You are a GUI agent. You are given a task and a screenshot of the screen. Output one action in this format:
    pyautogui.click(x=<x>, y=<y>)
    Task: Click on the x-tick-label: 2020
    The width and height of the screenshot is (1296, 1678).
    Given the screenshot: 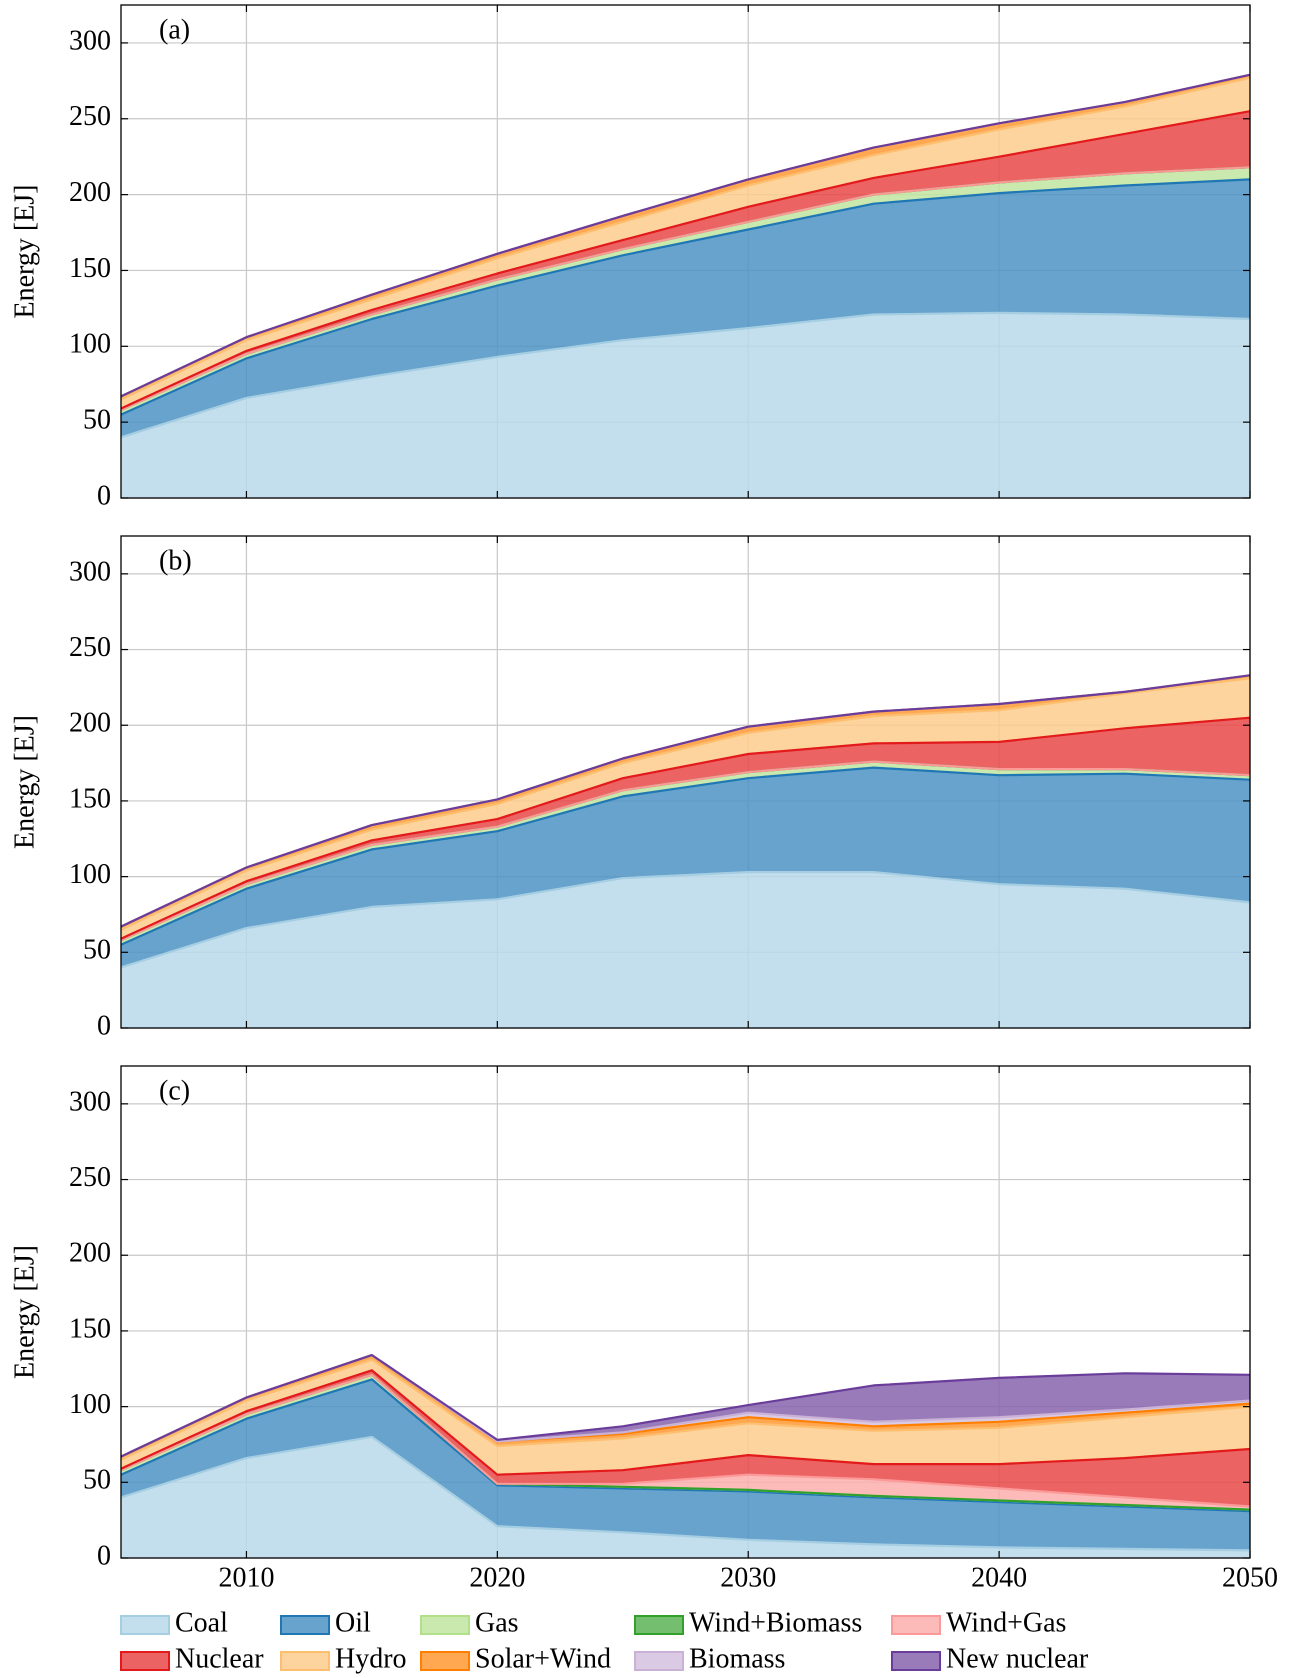 What is the action you would take?
    pyautogui.click(x=497, y=1577)
    